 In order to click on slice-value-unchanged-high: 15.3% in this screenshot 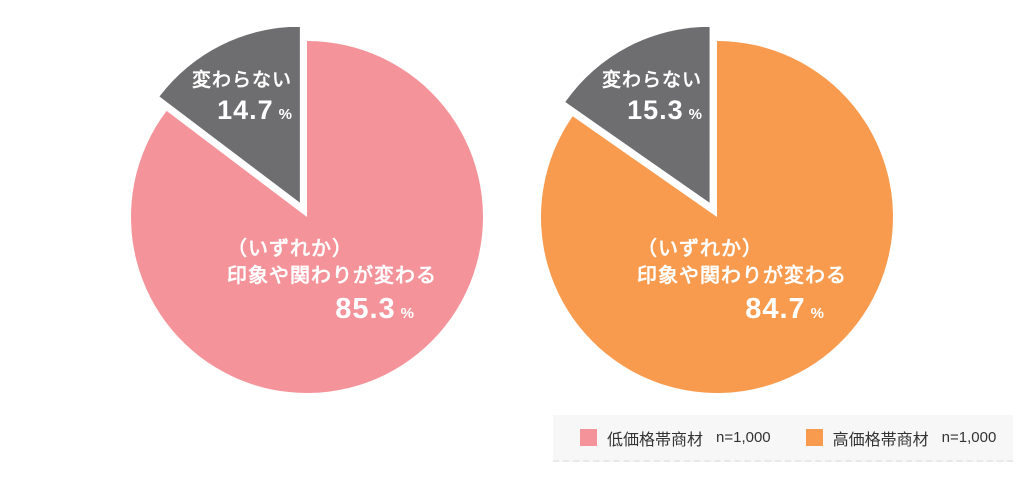, I will do `click(652, 112)`.